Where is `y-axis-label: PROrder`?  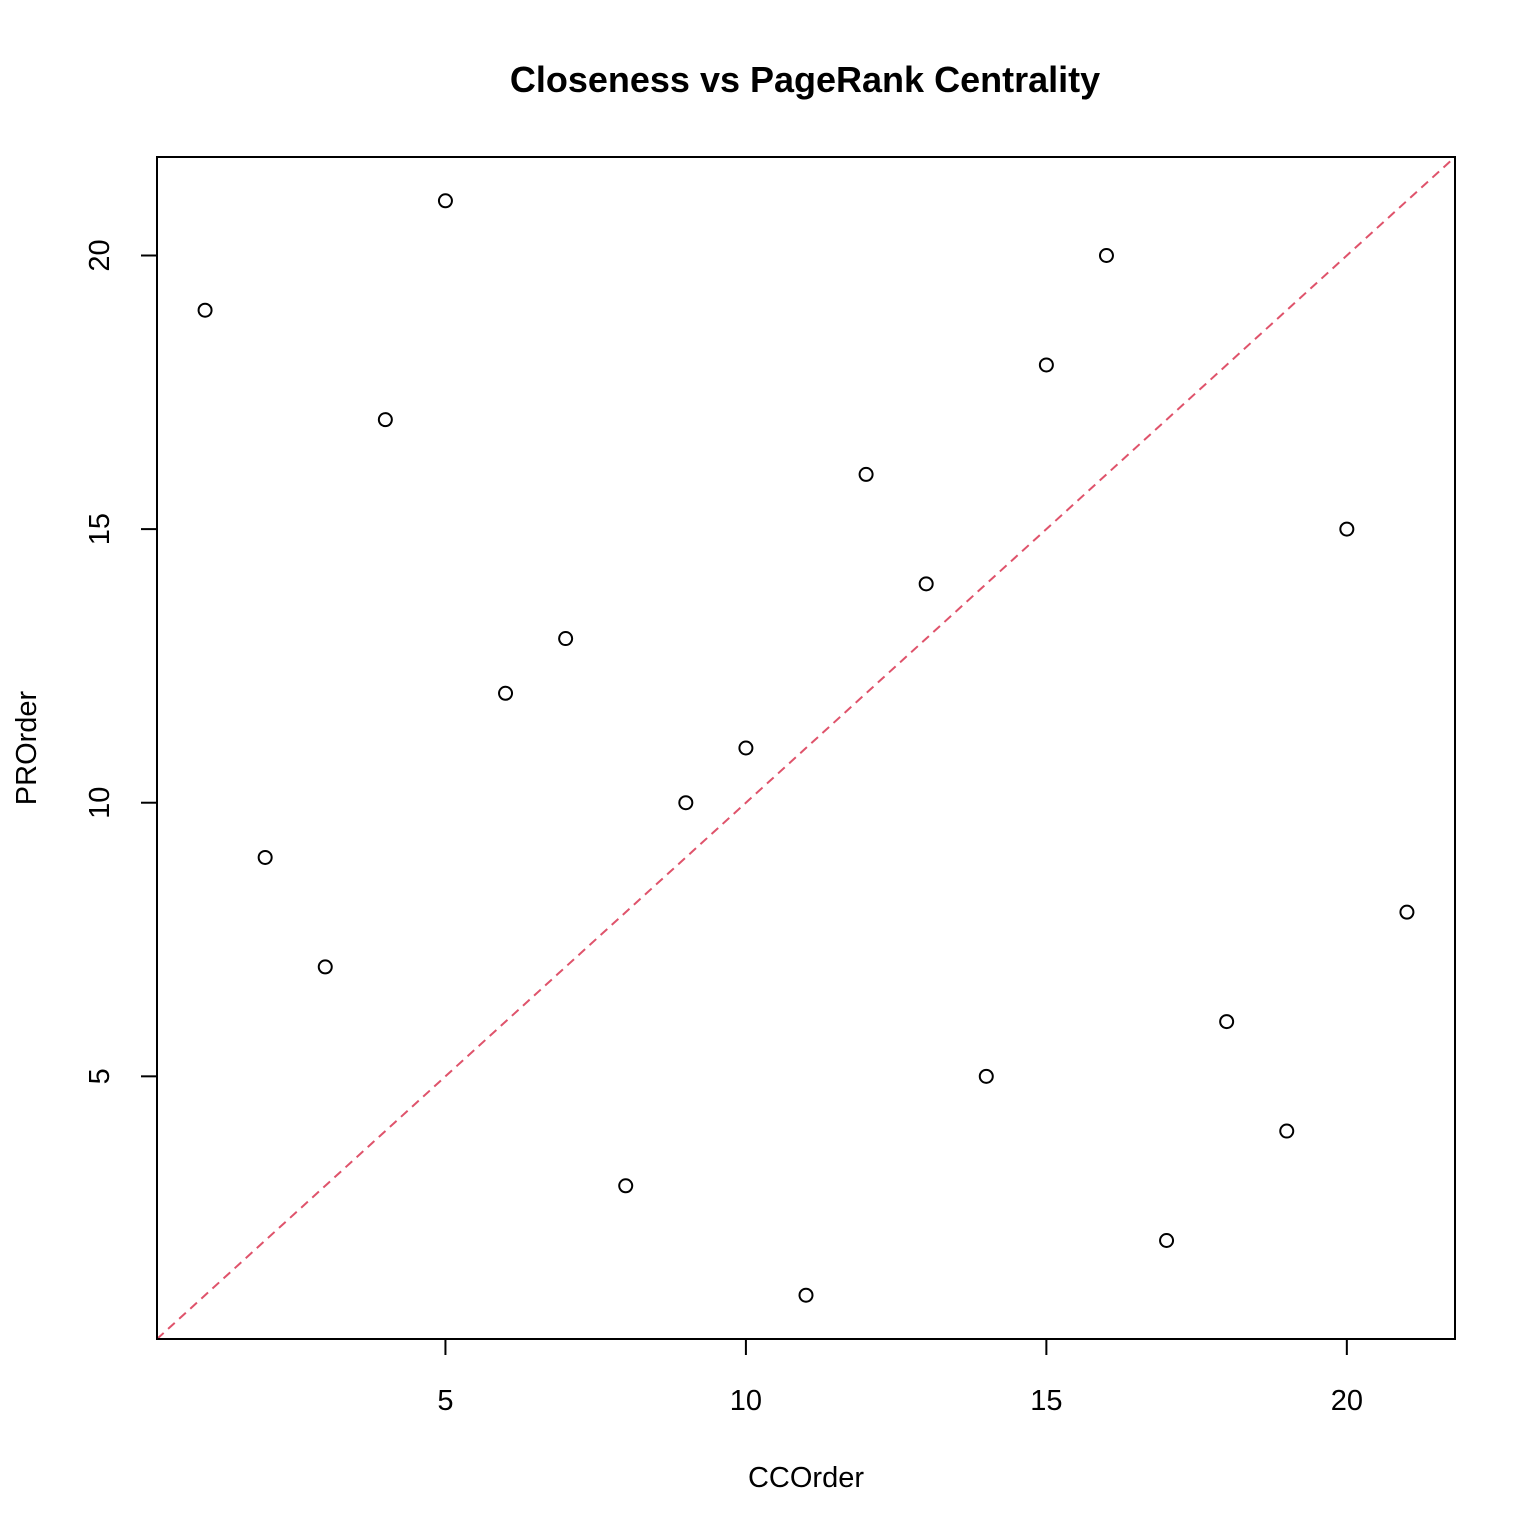
y-axis-label: PROrder is located at coordinates (27, 747).